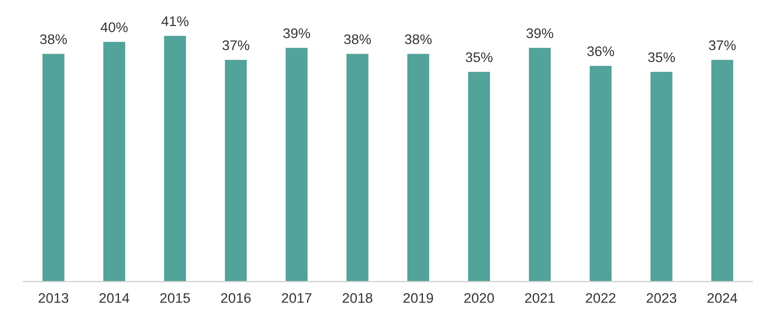  What do you see at coordinates (357, 298) in the screenshot?
I see `x-tick-label: 2018` at bounding box center [357, 298].